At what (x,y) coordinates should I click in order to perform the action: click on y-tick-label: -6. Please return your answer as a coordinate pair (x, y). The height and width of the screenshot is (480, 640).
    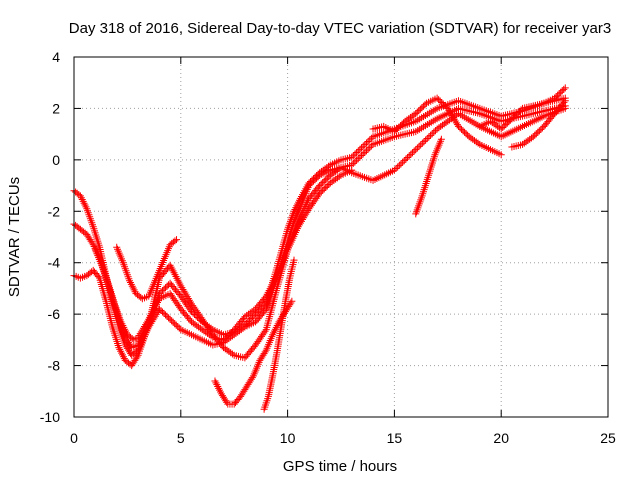
    Looking at the image, I should click on (54, 314).